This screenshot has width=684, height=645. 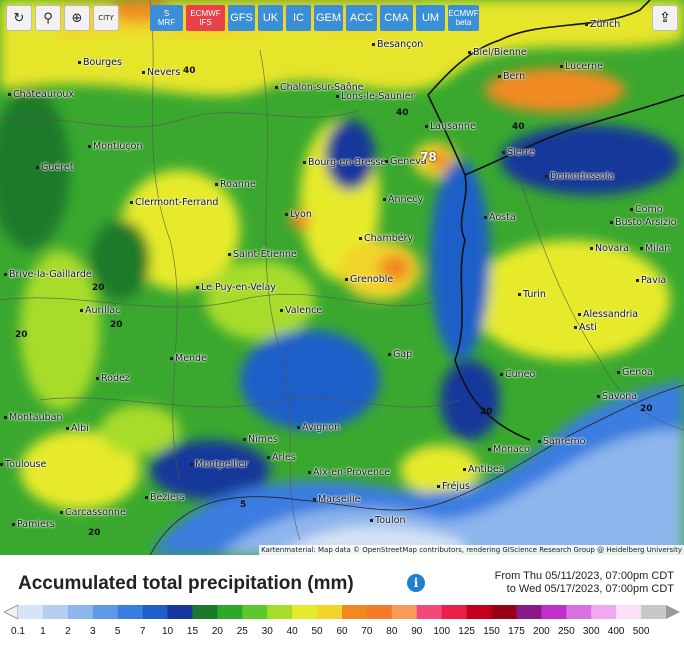 What do you see at coordinates (416, 583) in the screenshot?
I see `info-icon: i` at bounding box center [416, 583].